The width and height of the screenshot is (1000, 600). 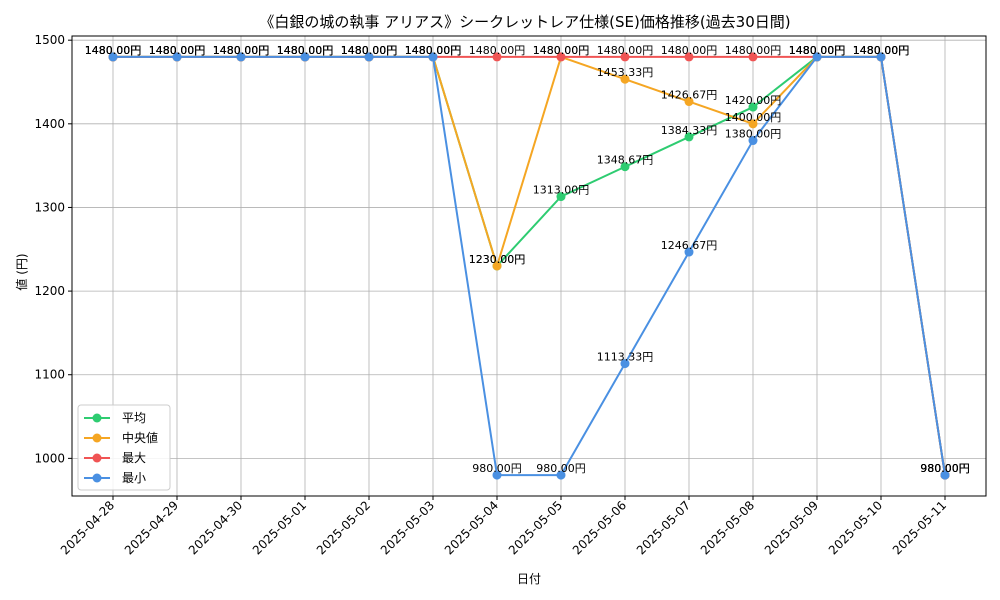 I want to click on legend-label: 中央値, so click(x=140, y=437).